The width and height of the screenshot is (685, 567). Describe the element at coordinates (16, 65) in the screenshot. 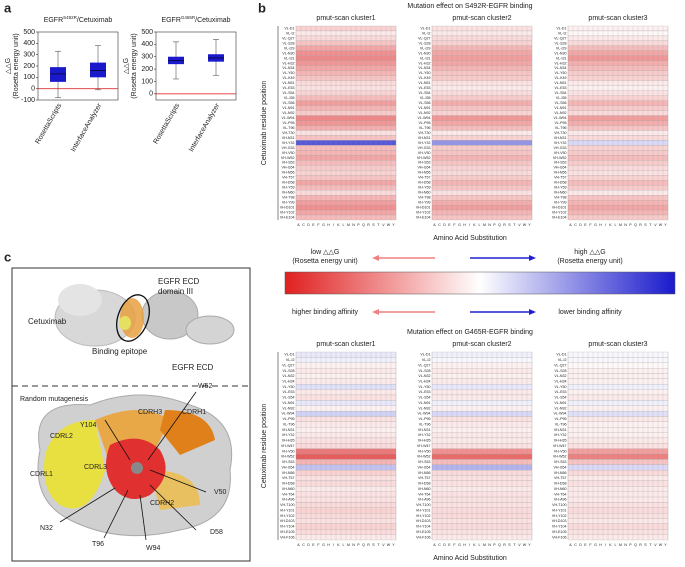

I see `y-label: (Rosetta energy unit)` at that location.